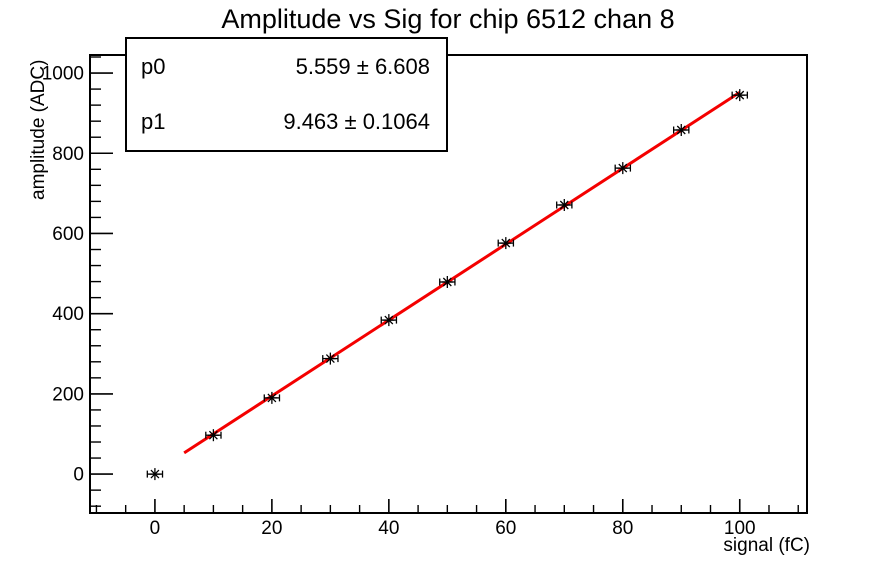  What do you see at coordinates (740, 528) in the screenshot?
I see `x-axis-tick-label: 100` at bounding box center [740, 528].